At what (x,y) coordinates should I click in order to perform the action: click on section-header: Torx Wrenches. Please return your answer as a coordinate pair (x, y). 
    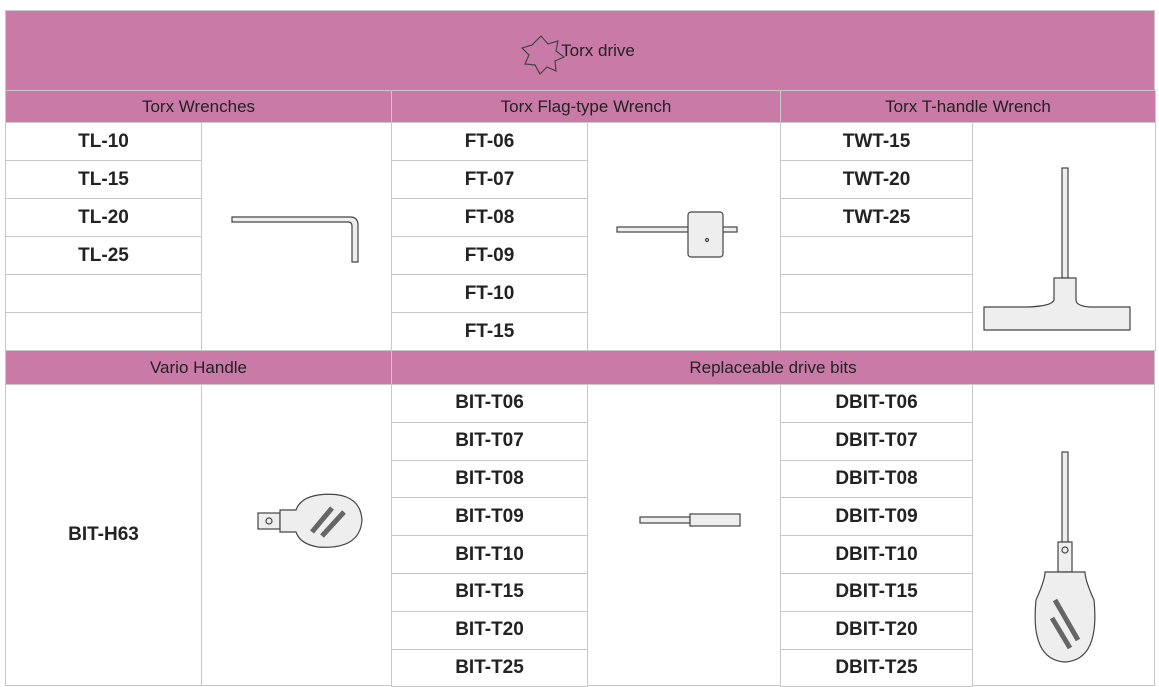
    Looking at the image, I should click on (198, 106).